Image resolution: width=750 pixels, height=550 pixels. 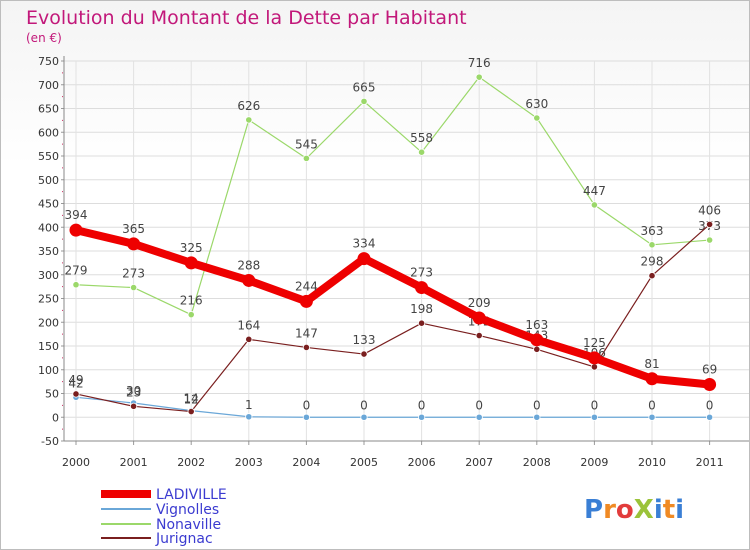 What do you see at coordinates (652, 462) in the screenshot?
I see `x-tick-label: 2010` at bounding box center [652, 462].